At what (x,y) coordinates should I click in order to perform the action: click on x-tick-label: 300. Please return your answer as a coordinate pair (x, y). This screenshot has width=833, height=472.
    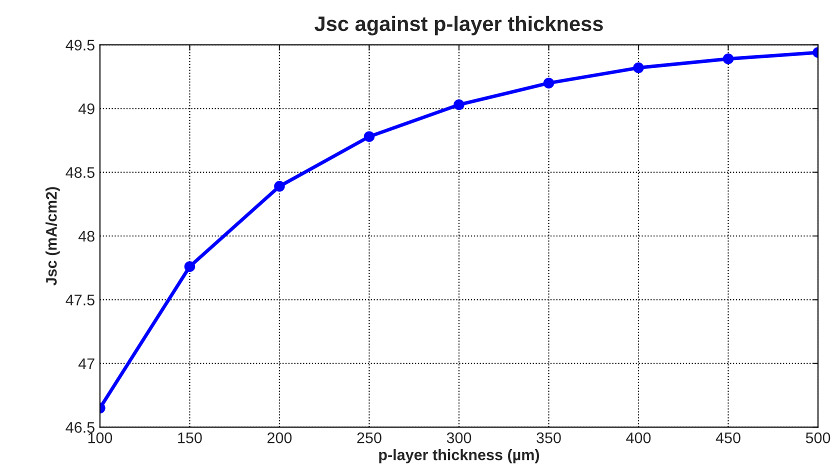
    Looking at the image, I should click on (459, 438).